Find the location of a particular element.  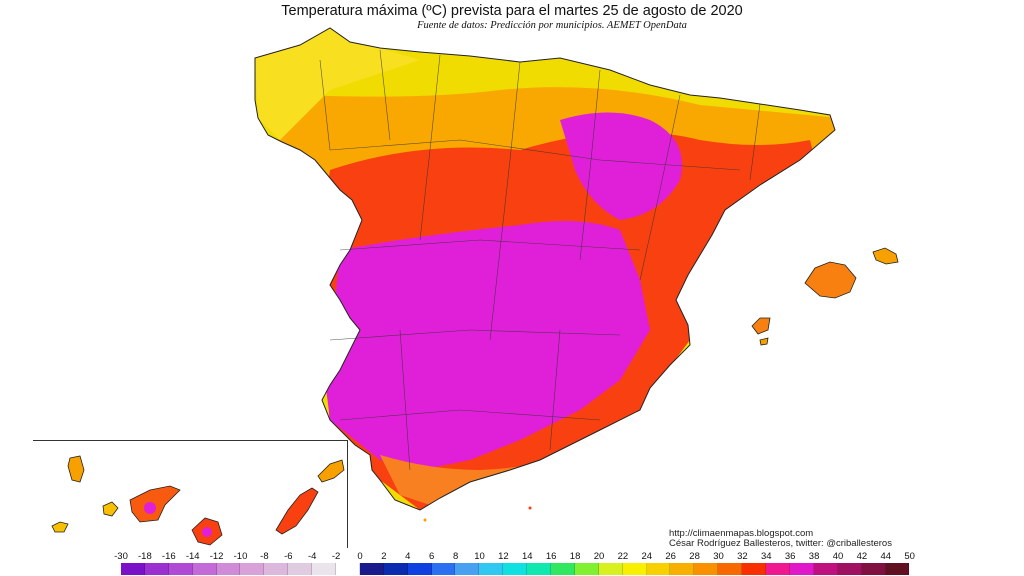

legend-tick-label: 38 is located at coordinates (814, 556).